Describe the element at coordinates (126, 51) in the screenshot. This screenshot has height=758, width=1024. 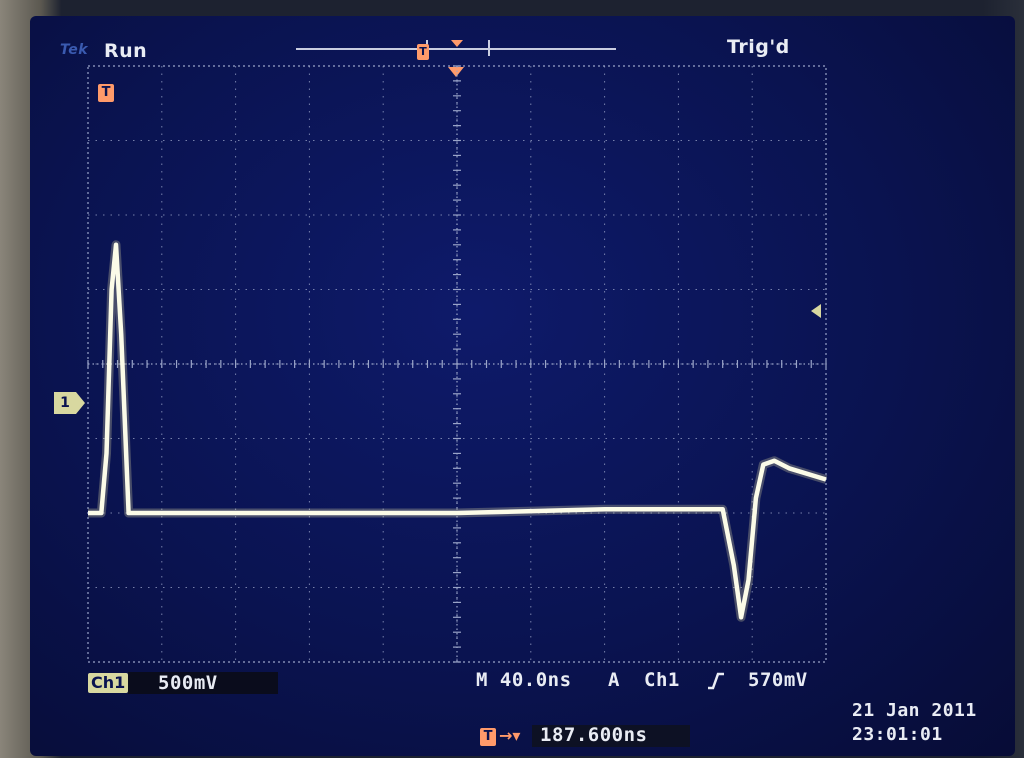
I see `run-state-label: Run` at that location.